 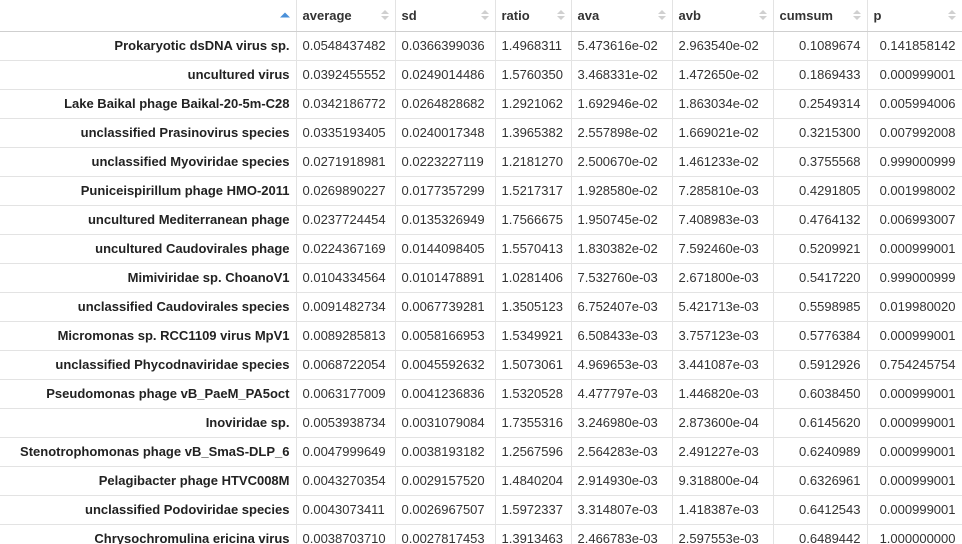 I want to click on cell-avb: 2.491227e-03, so click(x=723, y=452).